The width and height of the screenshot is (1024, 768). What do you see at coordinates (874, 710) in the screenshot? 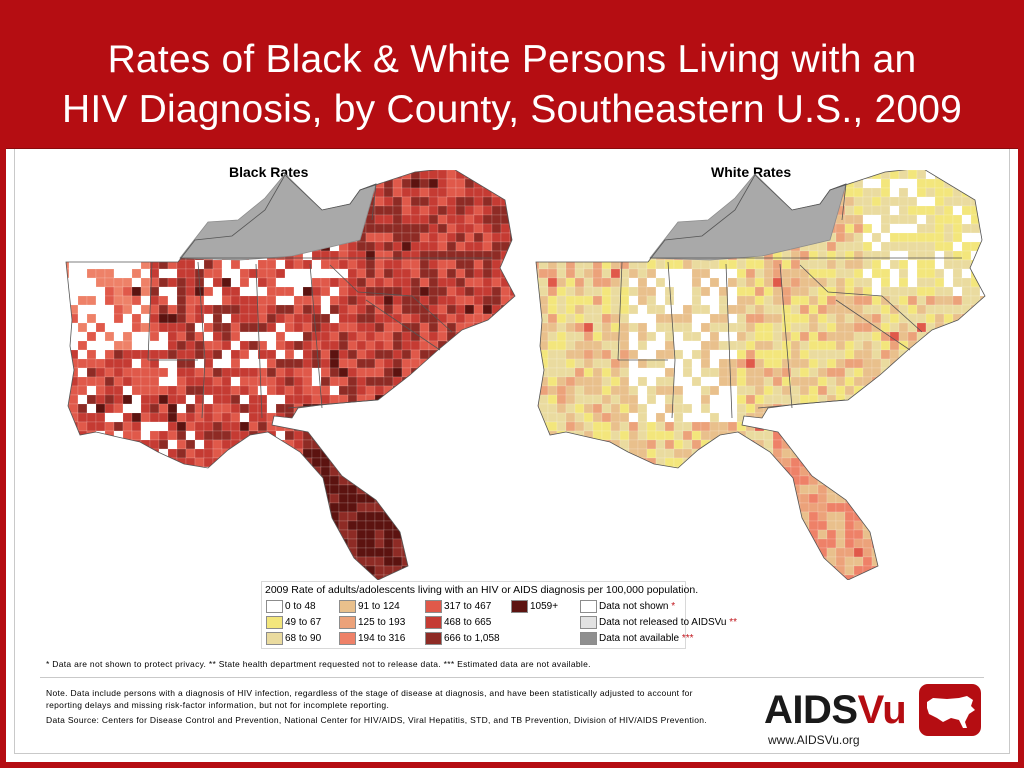
I see `aidsvu-logo: AIDSVu` at bounding box center [874, 710].